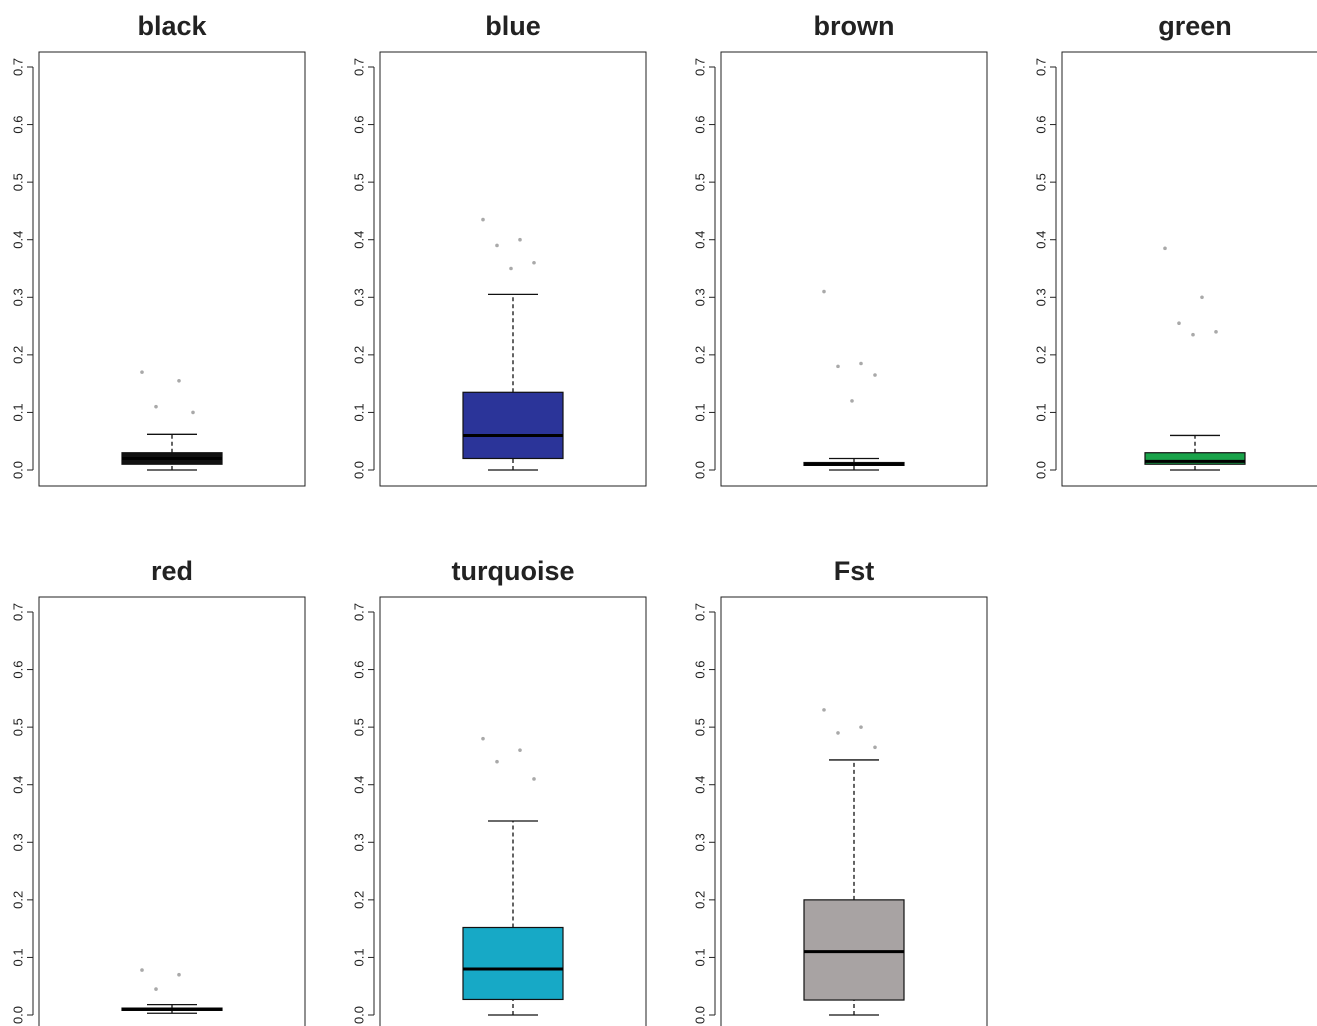 The width and height of the screenshot is (1317, 1026). What do you see at coordinates (854, 571) in the screenshot?
I see `panel-title: Fst` at bounding box center [854, 571].